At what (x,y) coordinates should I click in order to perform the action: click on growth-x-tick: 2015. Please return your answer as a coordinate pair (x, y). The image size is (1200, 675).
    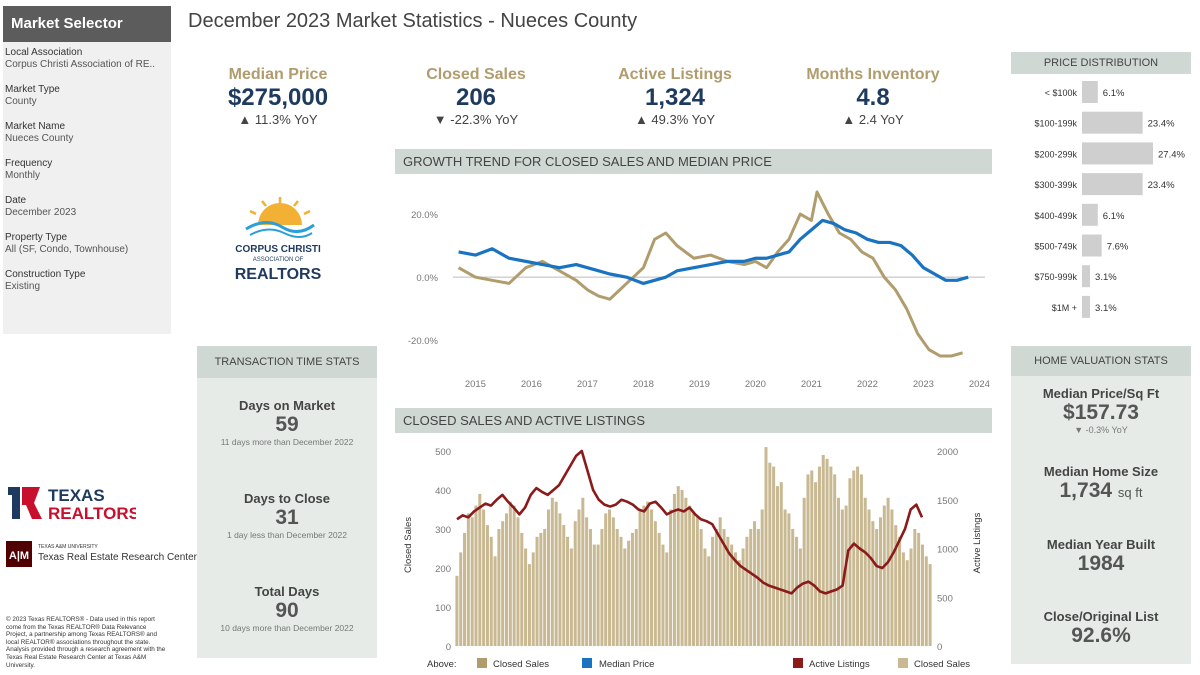
    Looking at the image, I should click on (475, 384).